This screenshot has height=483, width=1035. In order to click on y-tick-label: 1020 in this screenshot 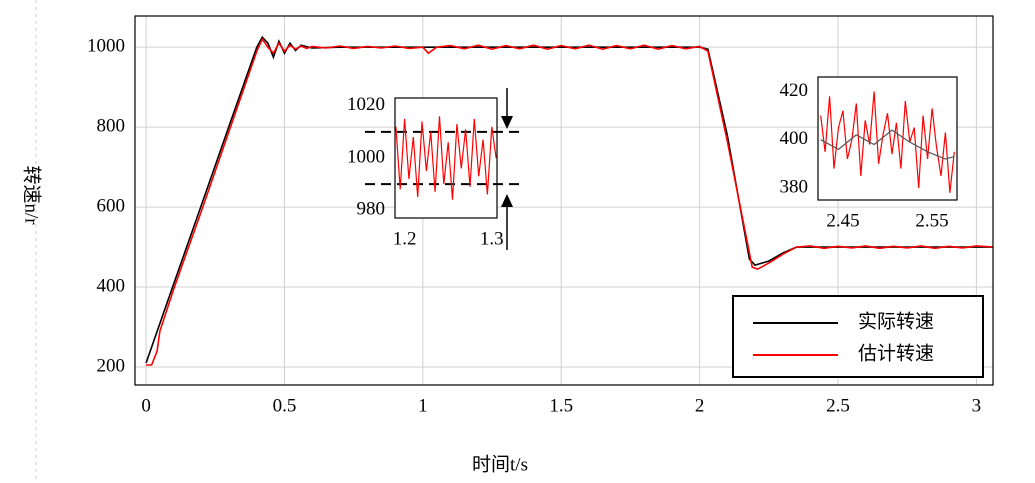, I will do `click(366, 104)`.